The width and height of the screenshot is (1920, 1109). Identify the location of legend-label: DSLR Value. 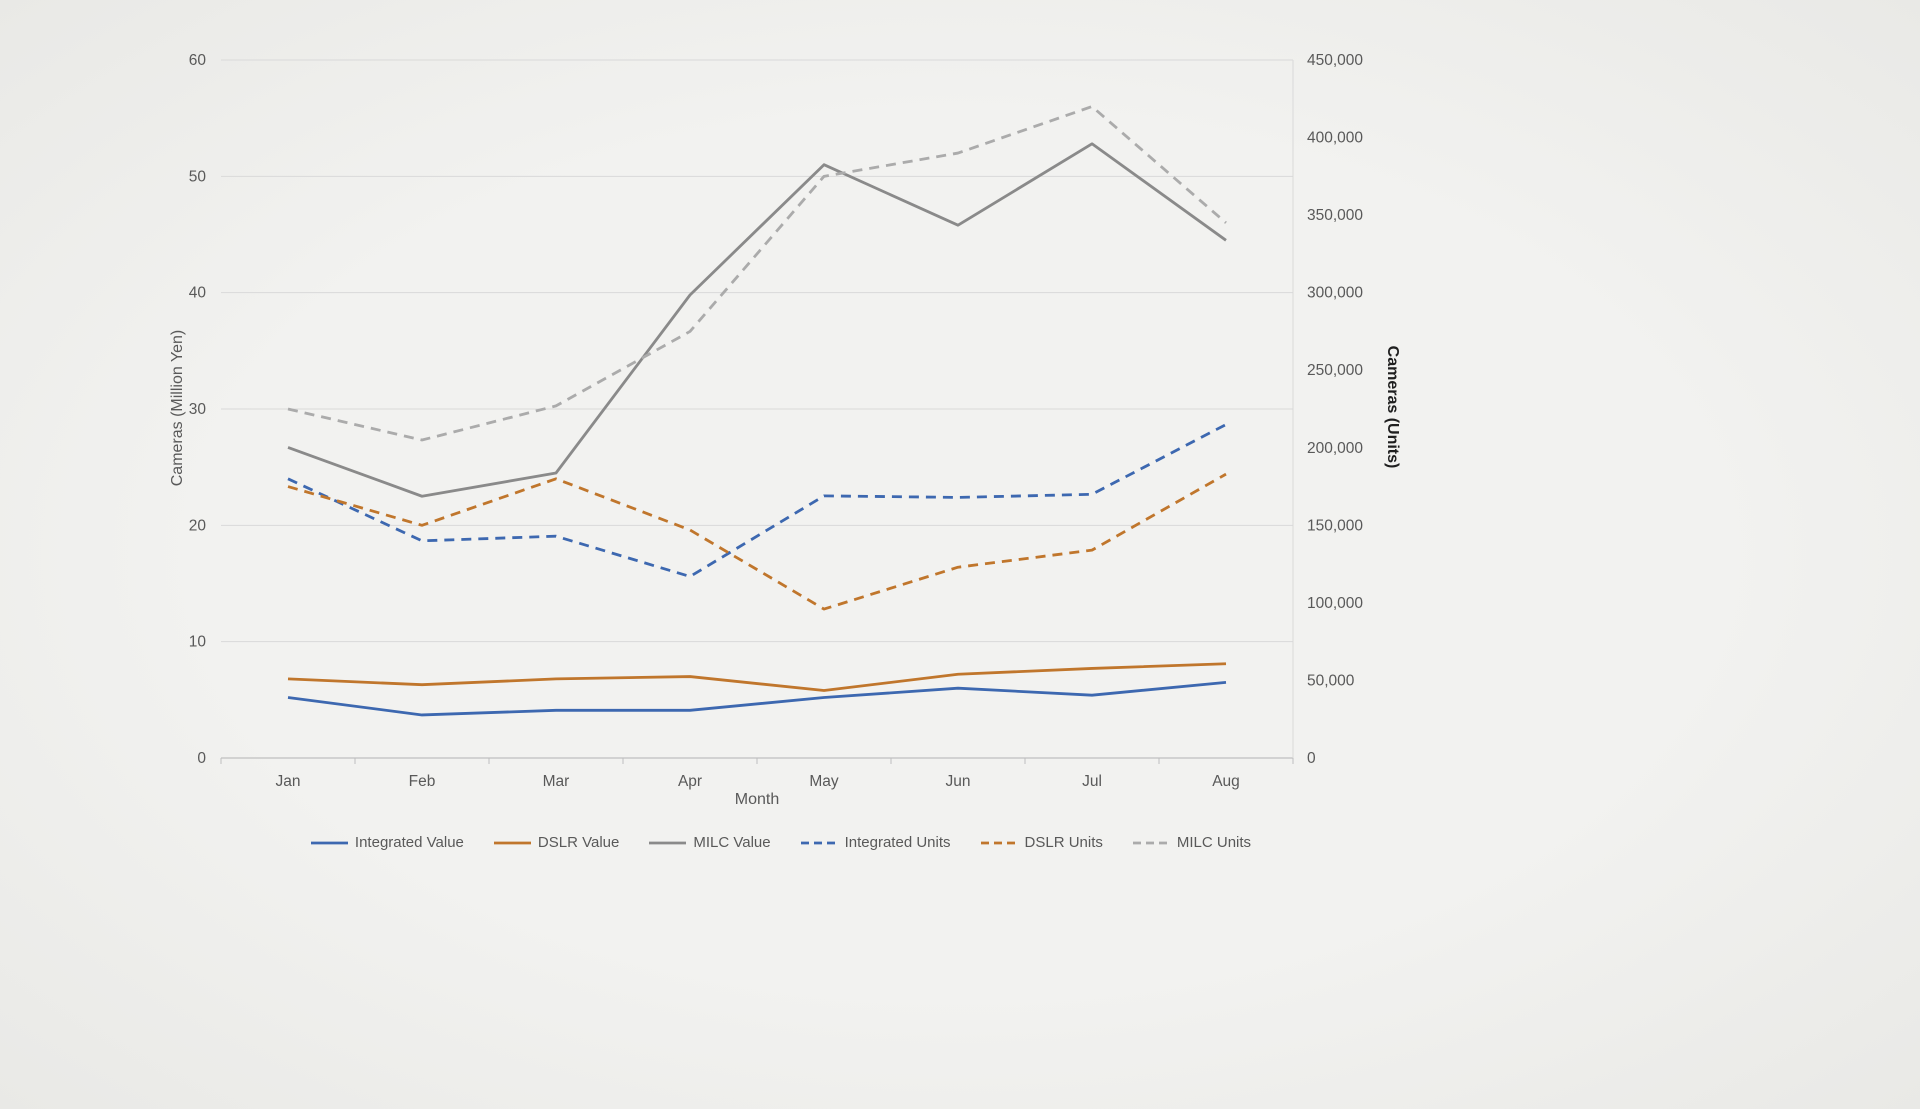
(578, 842).